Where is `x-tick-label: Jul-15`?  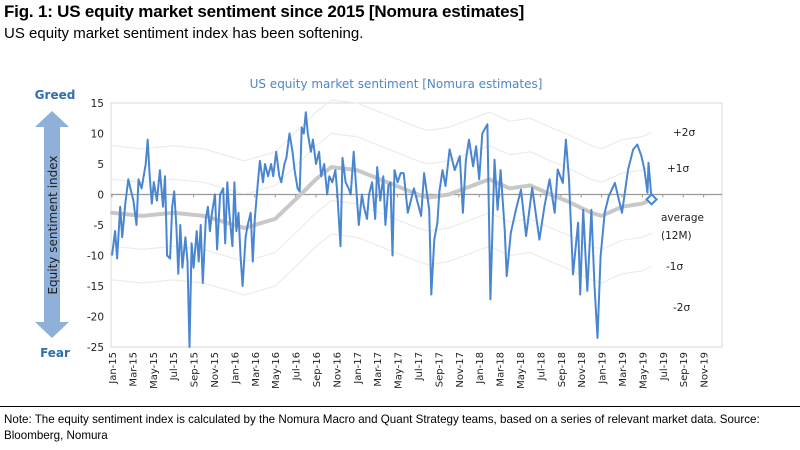 x-tick-label: Jul-15 is located at coordinates (174, 366).